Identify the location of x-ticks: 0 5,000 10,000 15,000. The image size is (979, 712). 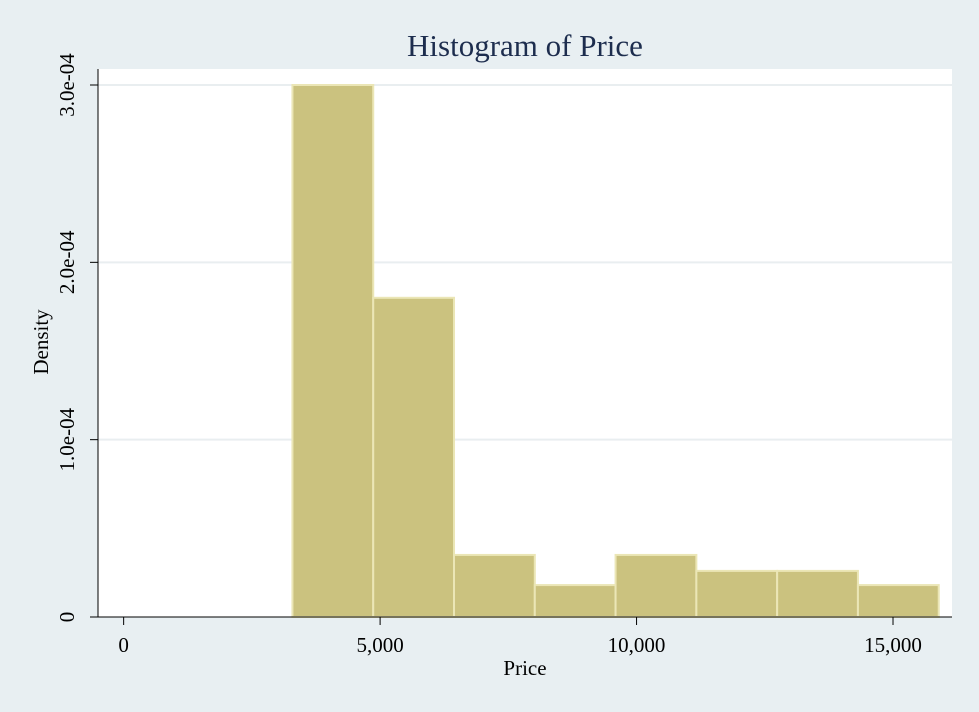
(520, 637).